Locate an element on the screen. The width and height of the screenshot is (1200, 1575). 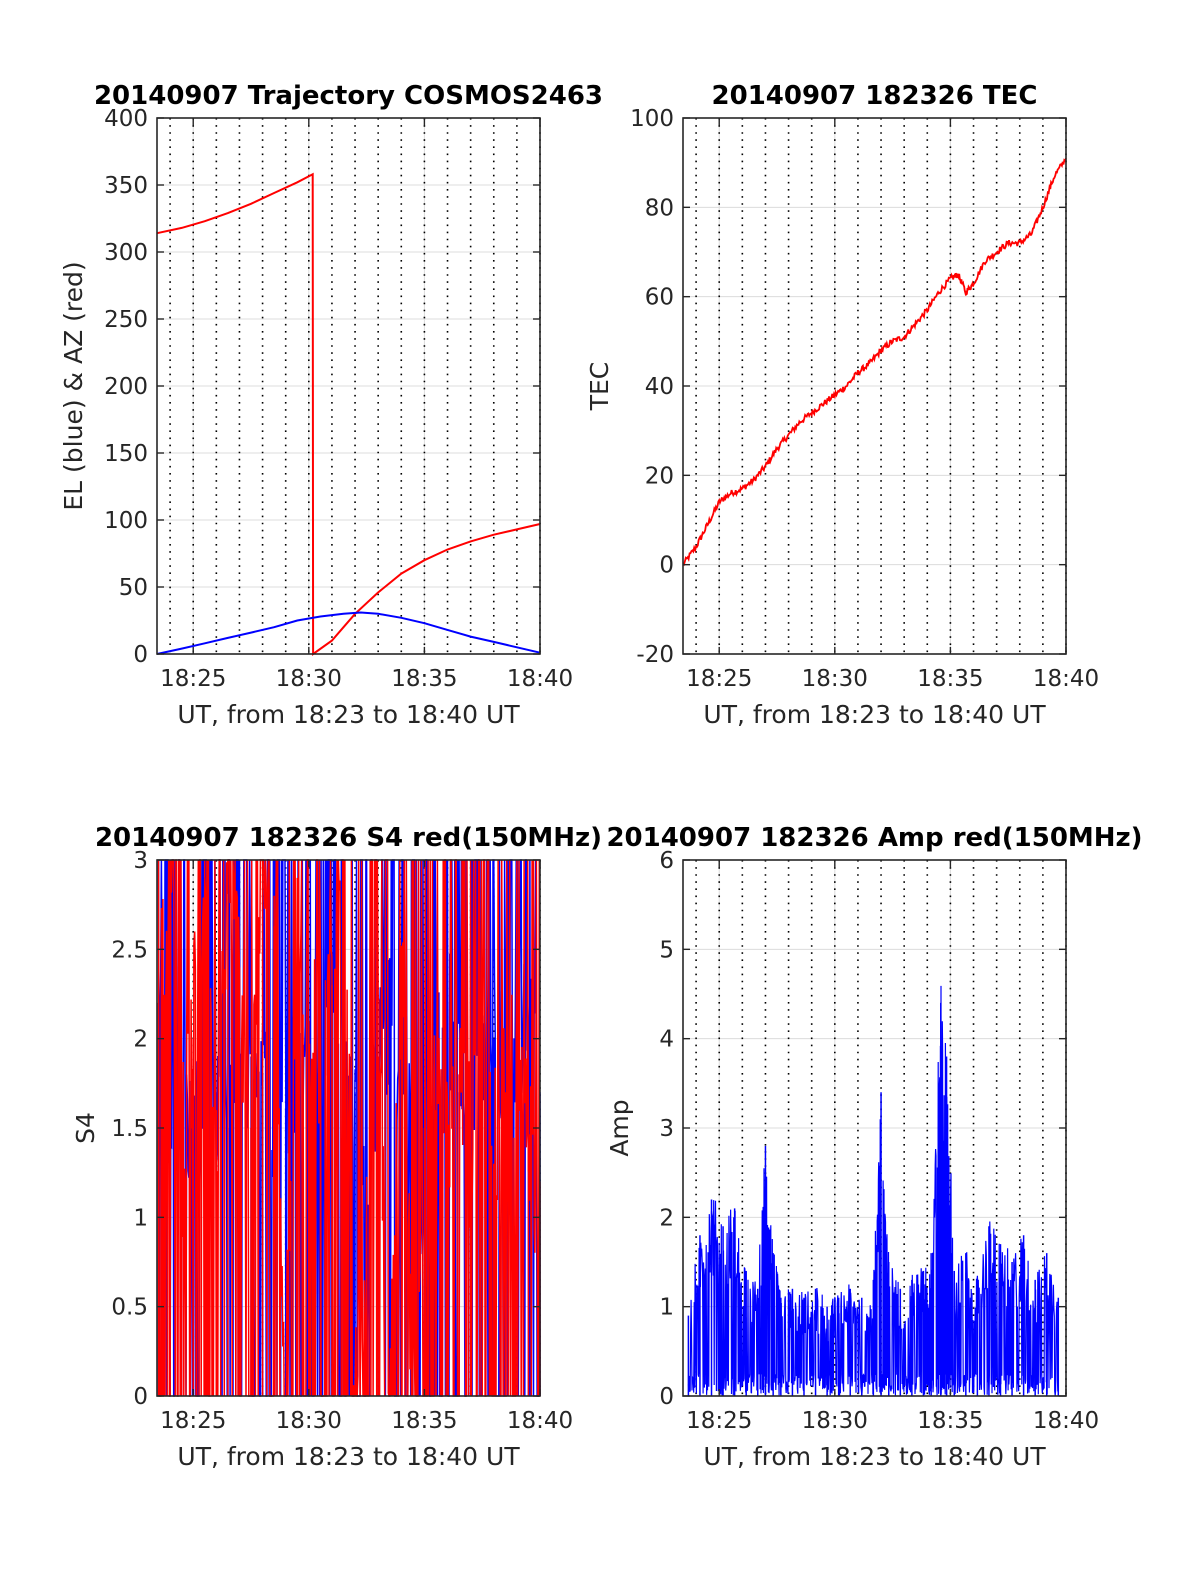
y-tick-label: 0.5 is located at coordinates (129, 1308).